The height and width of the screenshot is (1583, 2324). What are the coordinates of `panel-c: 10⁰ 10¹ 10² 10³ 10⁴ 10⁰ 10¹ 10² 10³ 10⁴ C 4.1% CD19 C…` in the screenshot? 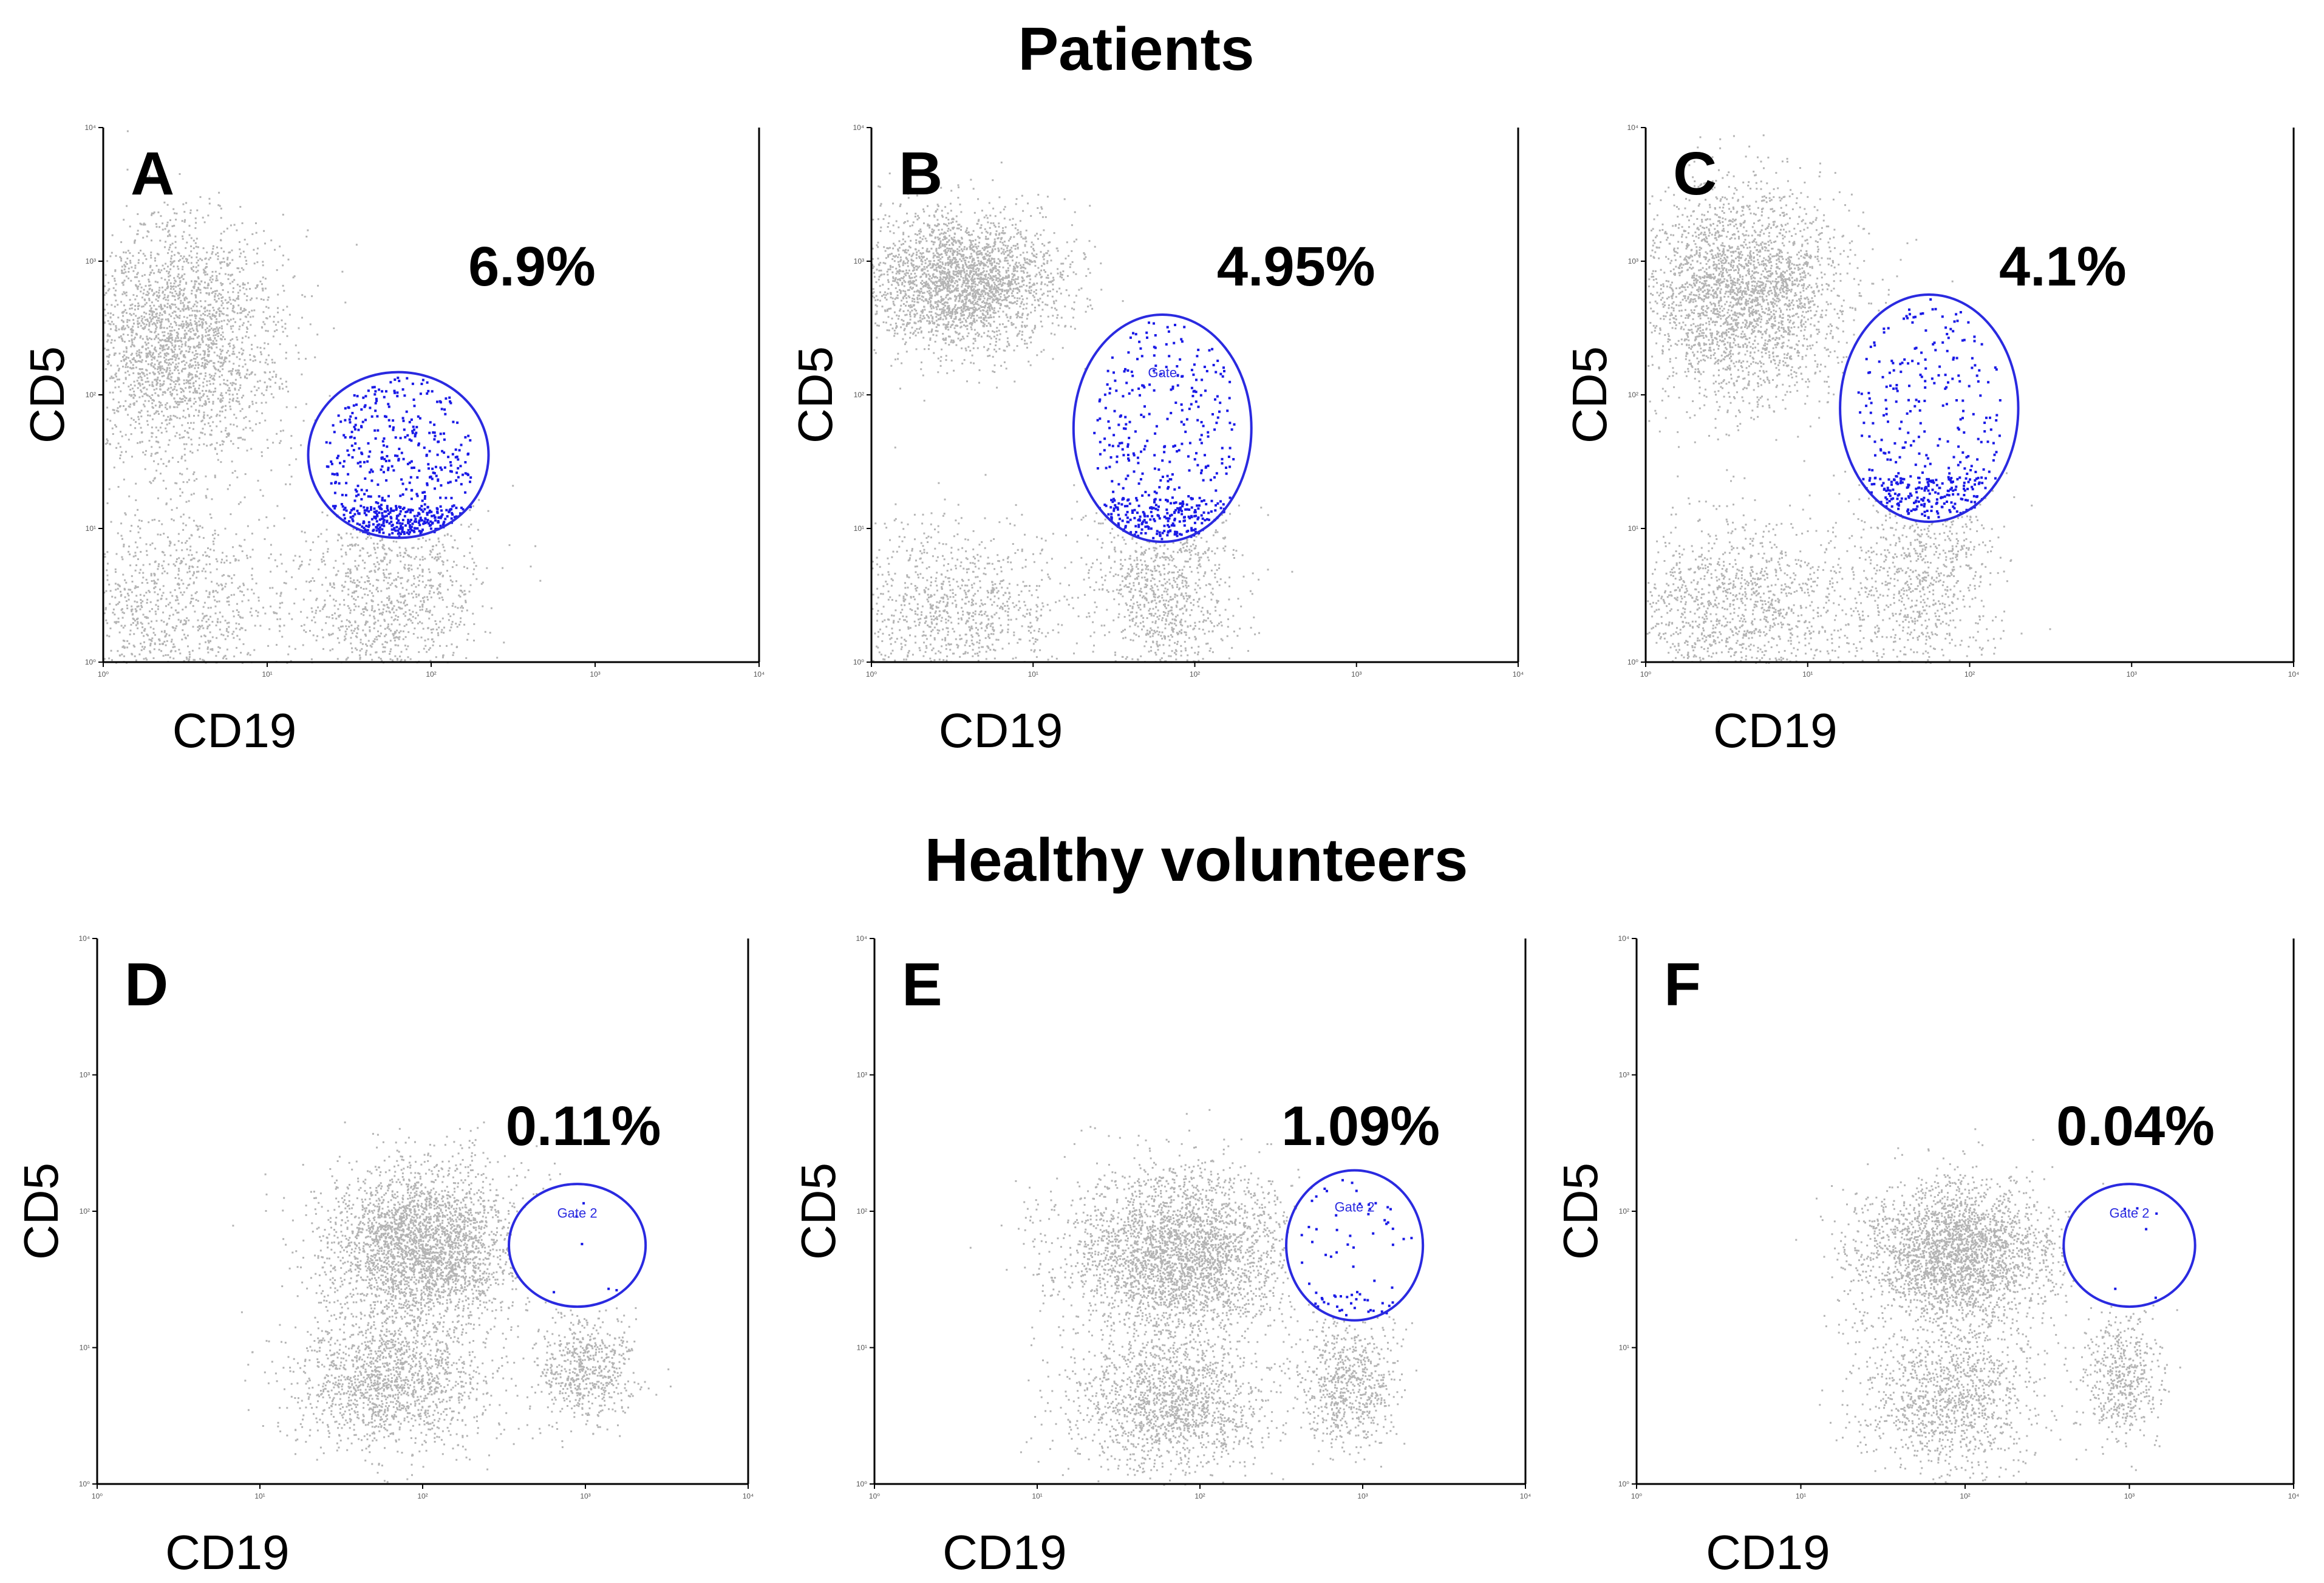 It's located at (1930, 440).